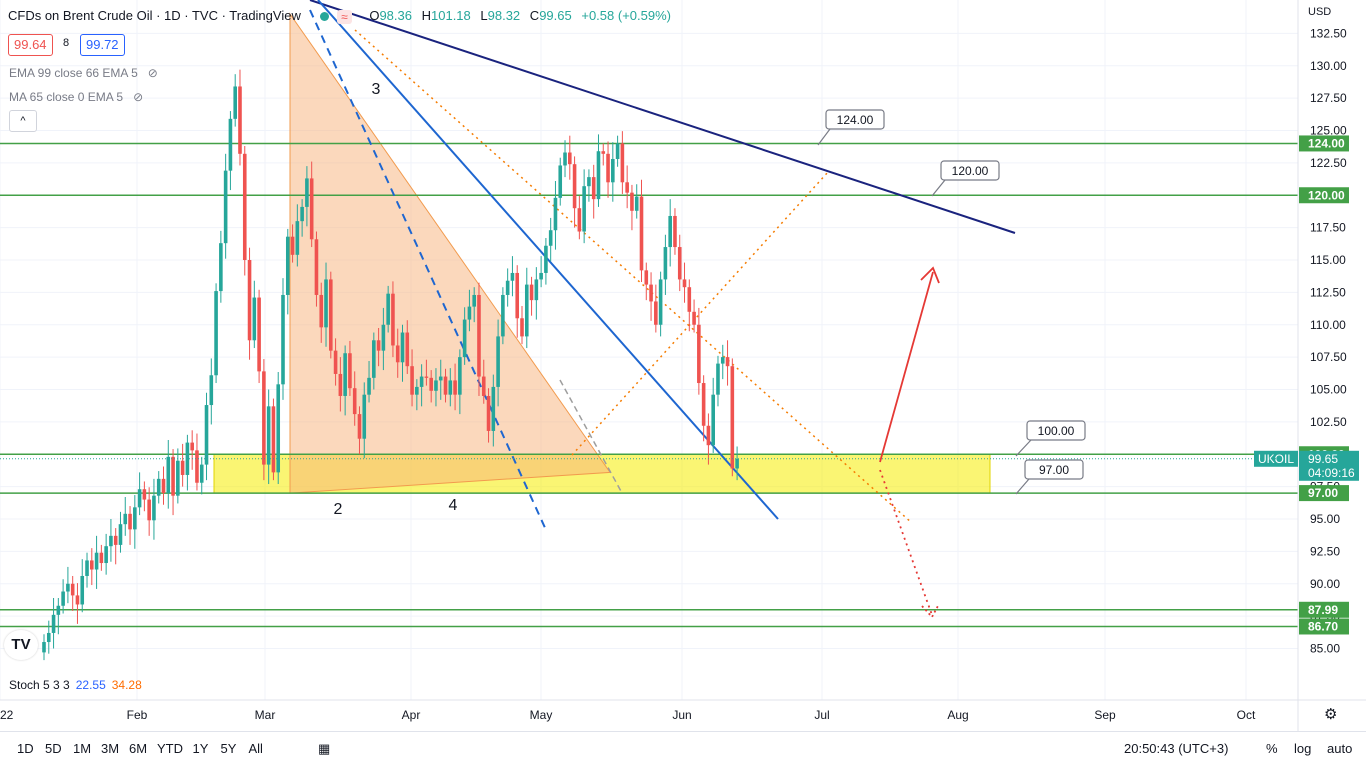 The image size is (1366, 769). Describe the element at coordinates (1323, 493) in the screenshot. I see `level-price-label: 97.00` at that location.